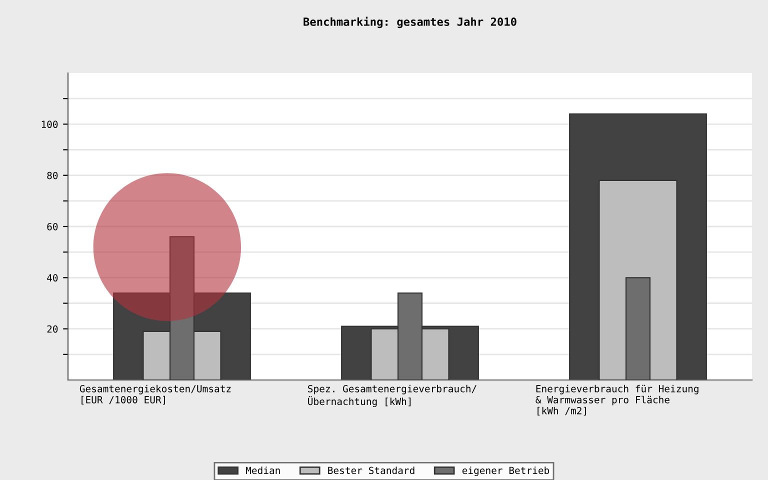 This screenshot has width=768, height=480. Describe the element at coordinates (52, 329) in the screenshot. I see `y-tick-label: 20` at that location.